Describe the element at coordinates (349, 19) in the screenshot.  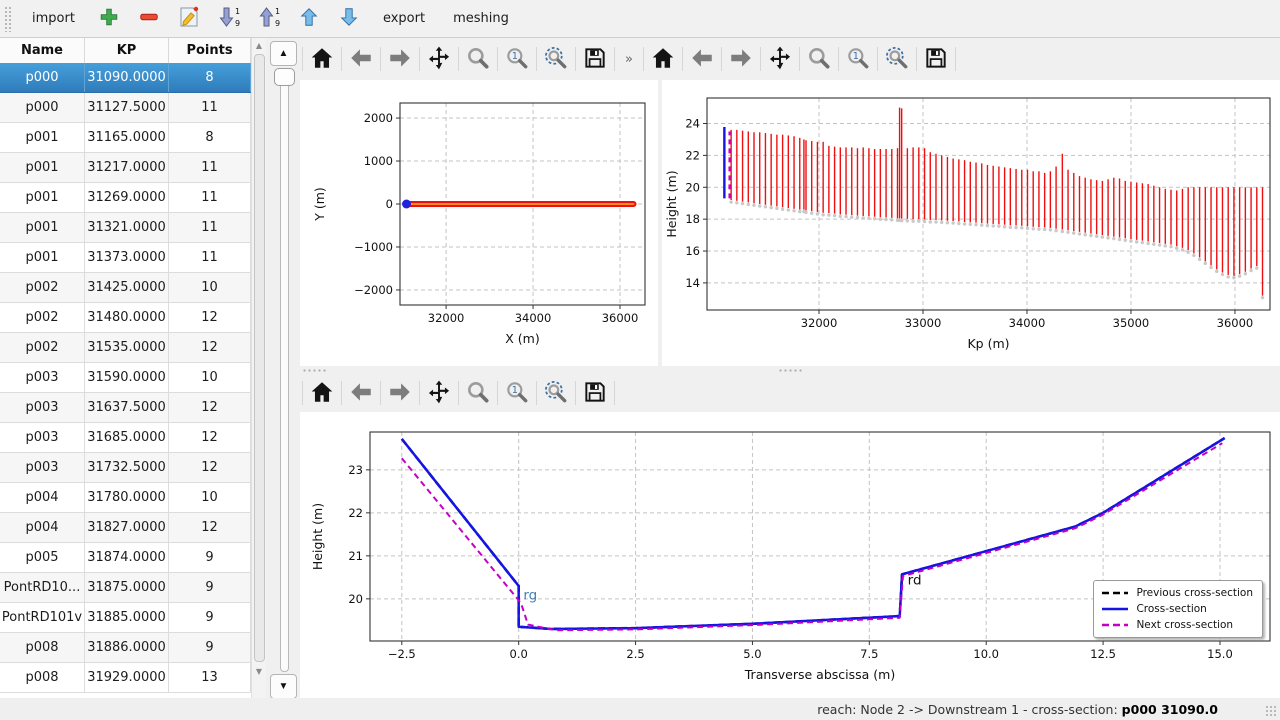
I see `move-down-button` at that location.